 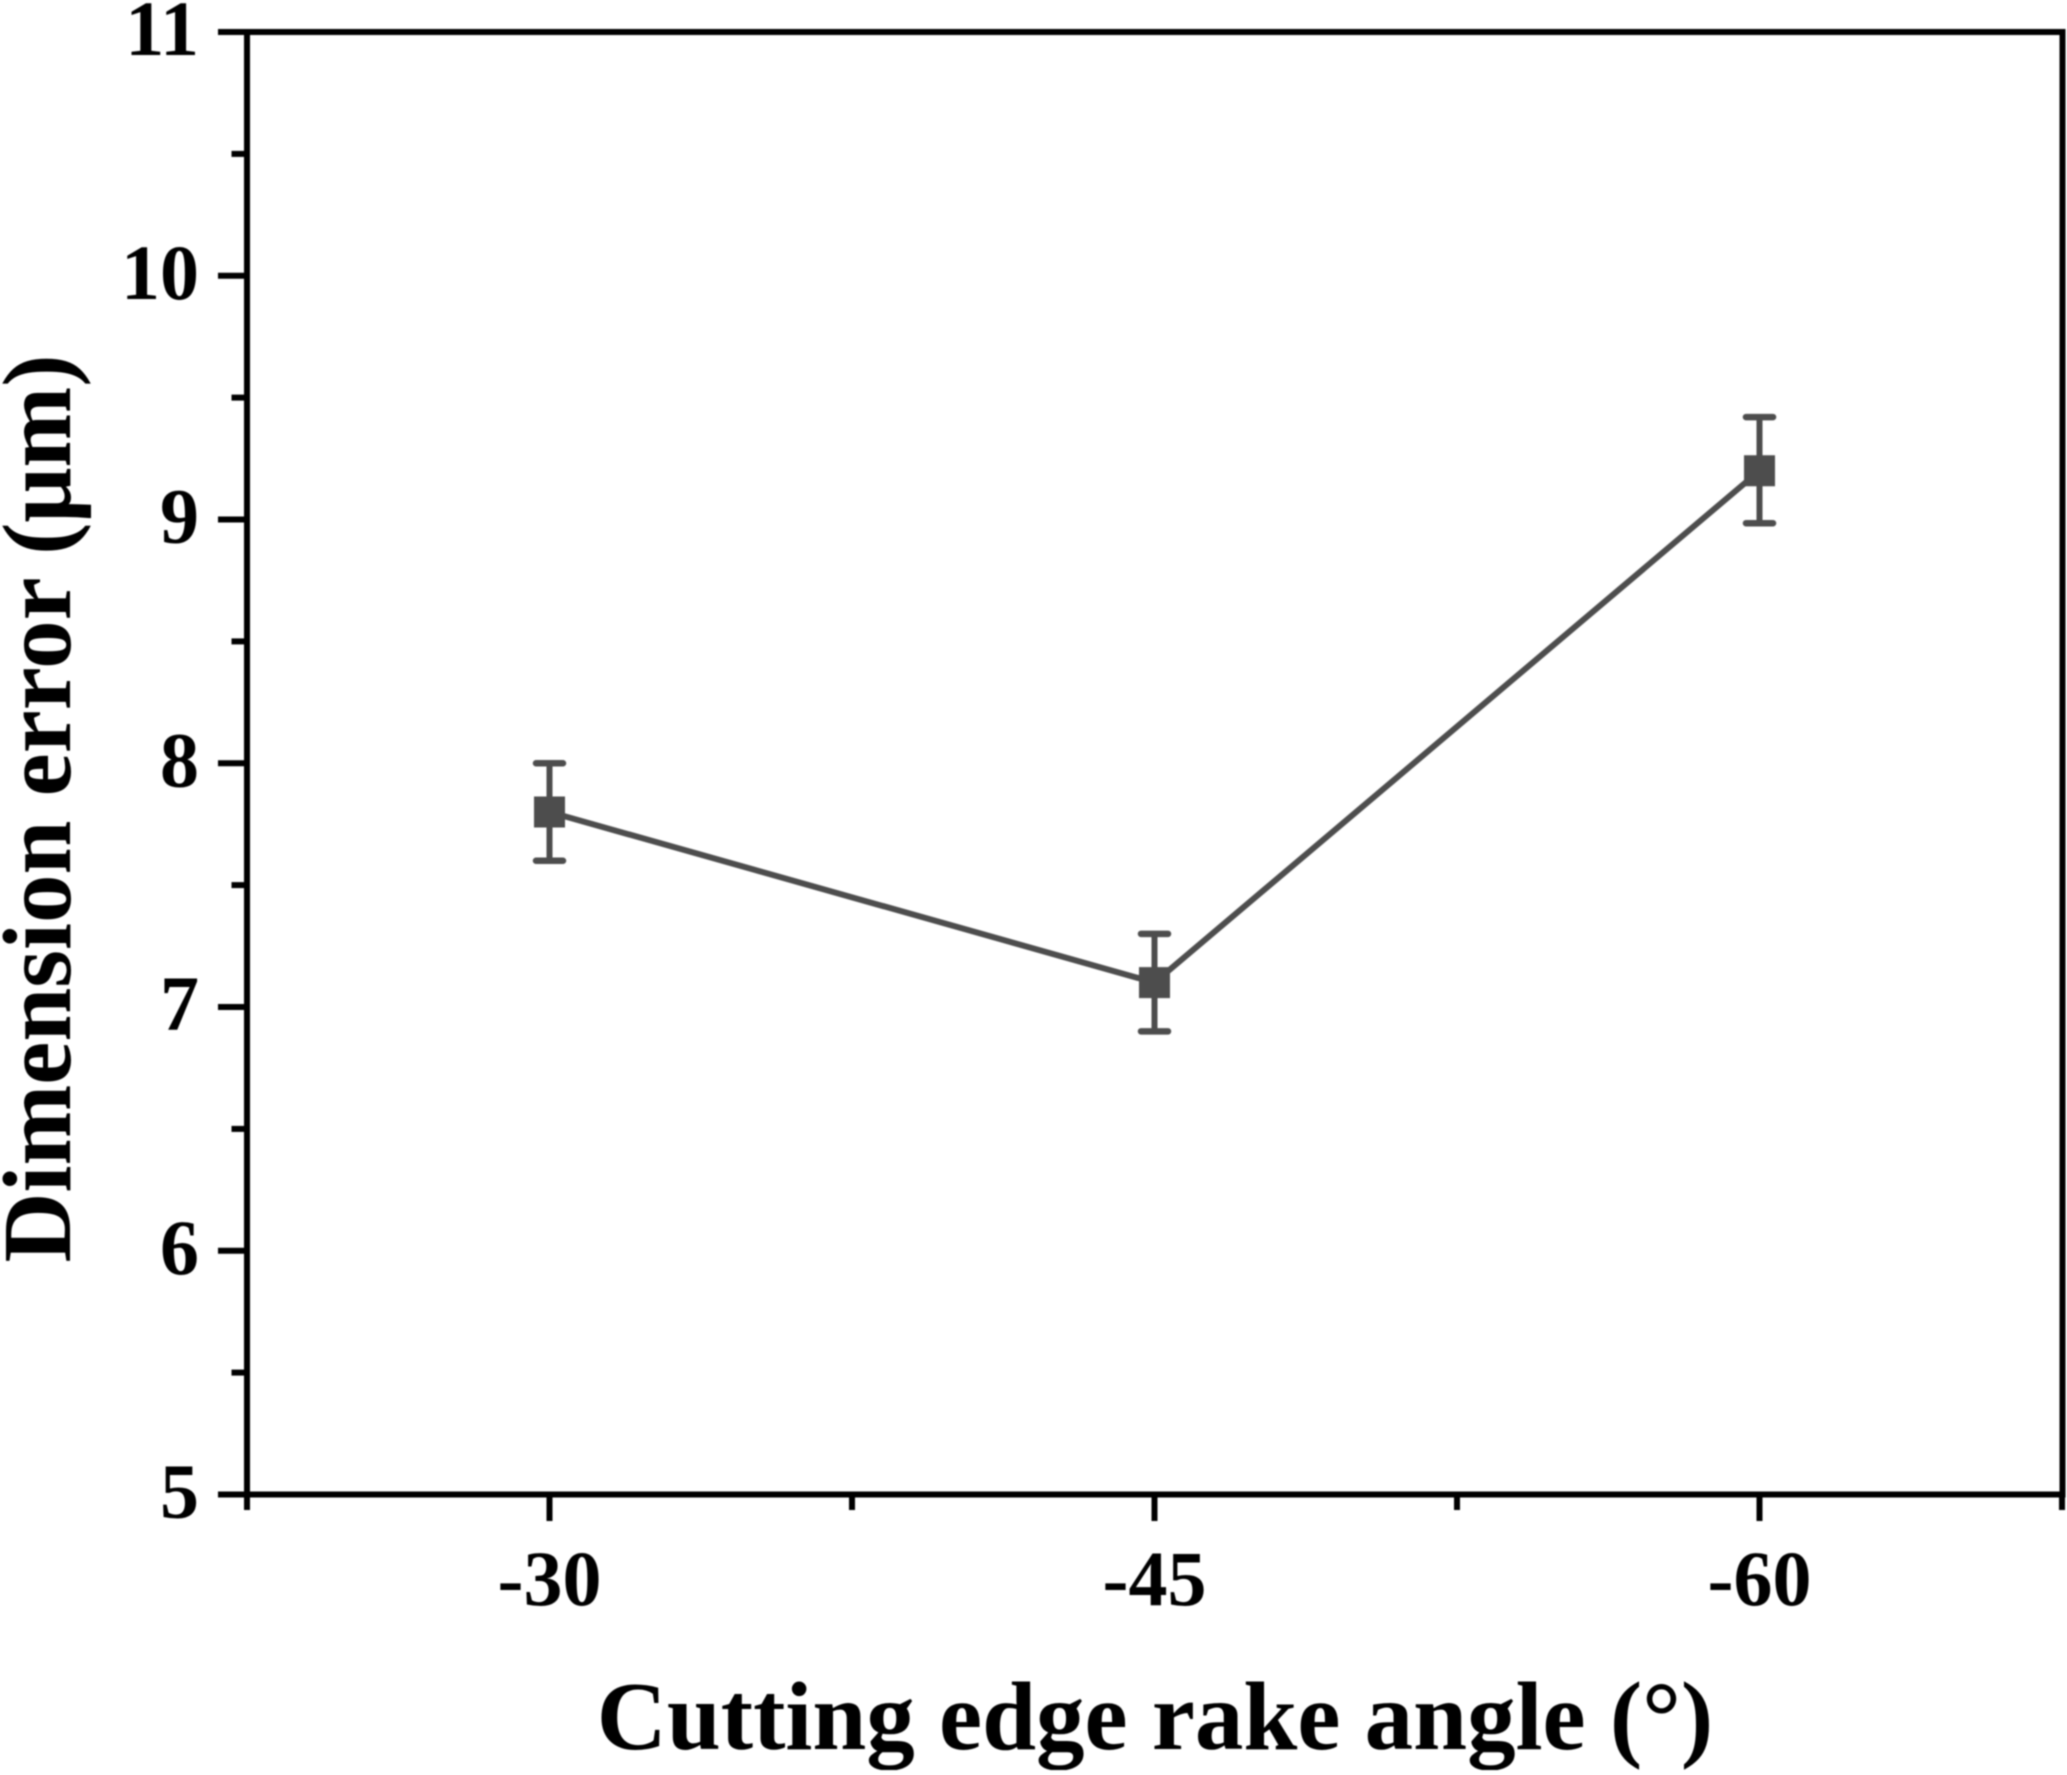 I want to click on svg-text: Dimension error (μm), so click(x=45, y=808).